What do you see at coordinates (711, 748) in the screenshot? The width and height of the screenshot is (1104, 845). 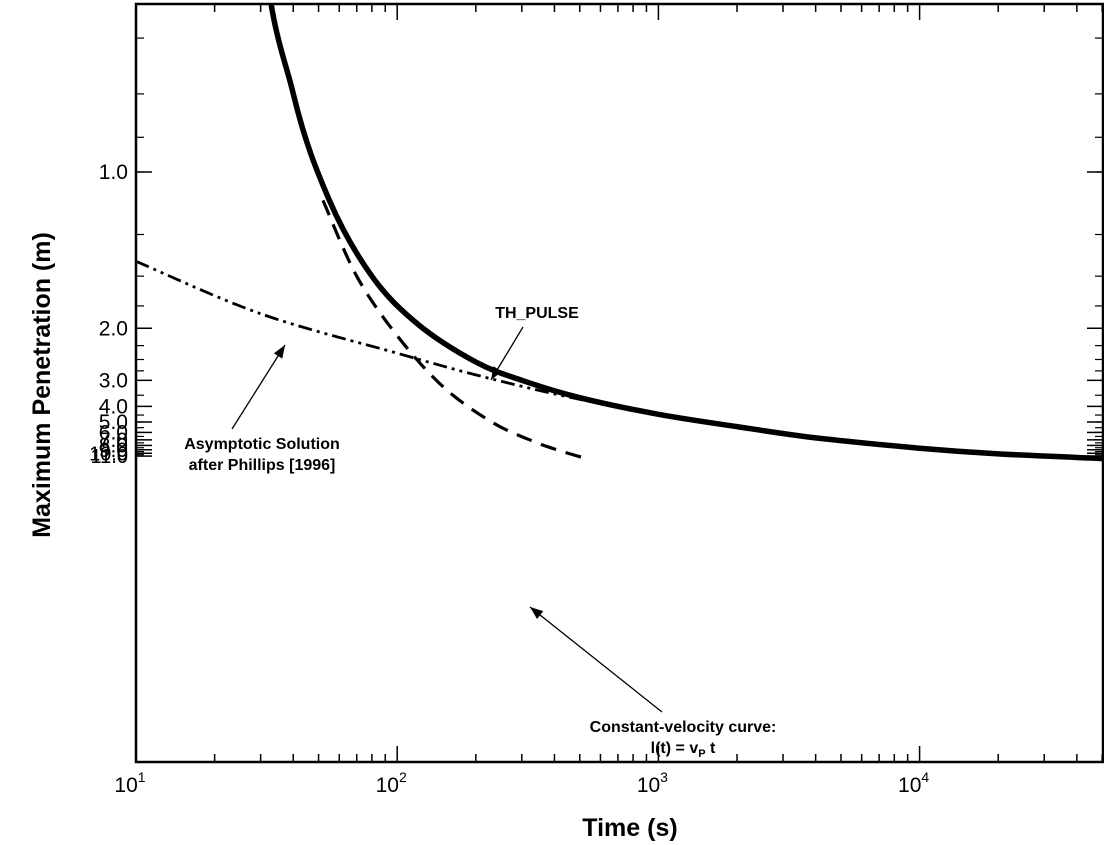 I see `formula-tail: t` at bounding box center [711, 748].